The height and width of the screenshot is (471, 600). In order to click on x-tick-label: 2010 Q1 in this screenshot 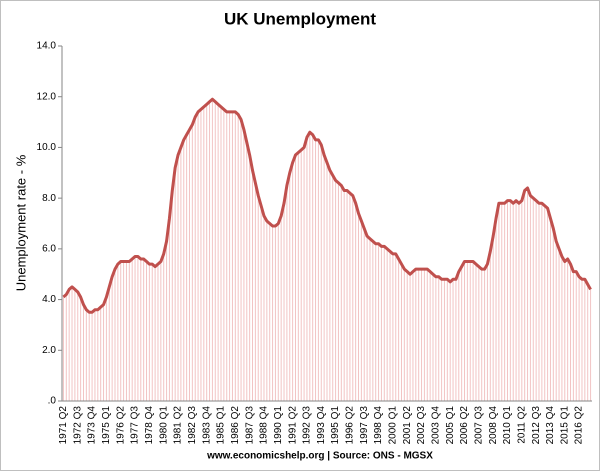, I will do `click(507, 425)`.